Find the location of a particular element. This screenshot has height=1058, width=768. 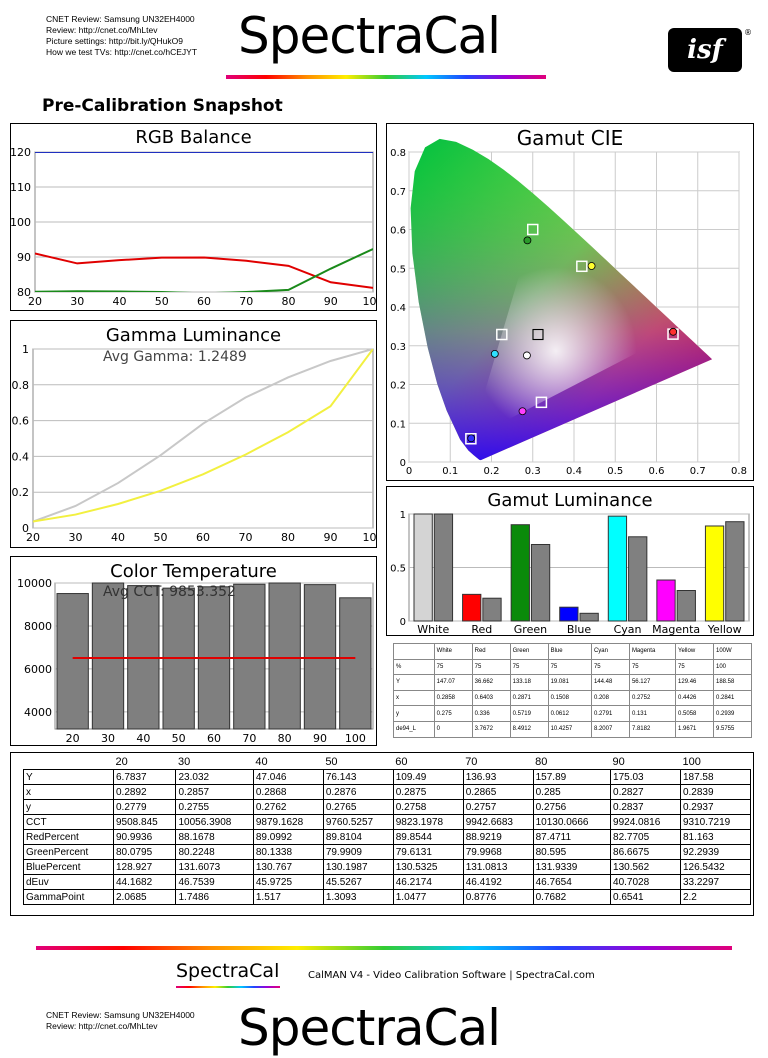

table-cell: 46.7539 is located at coordinates (214, 882).